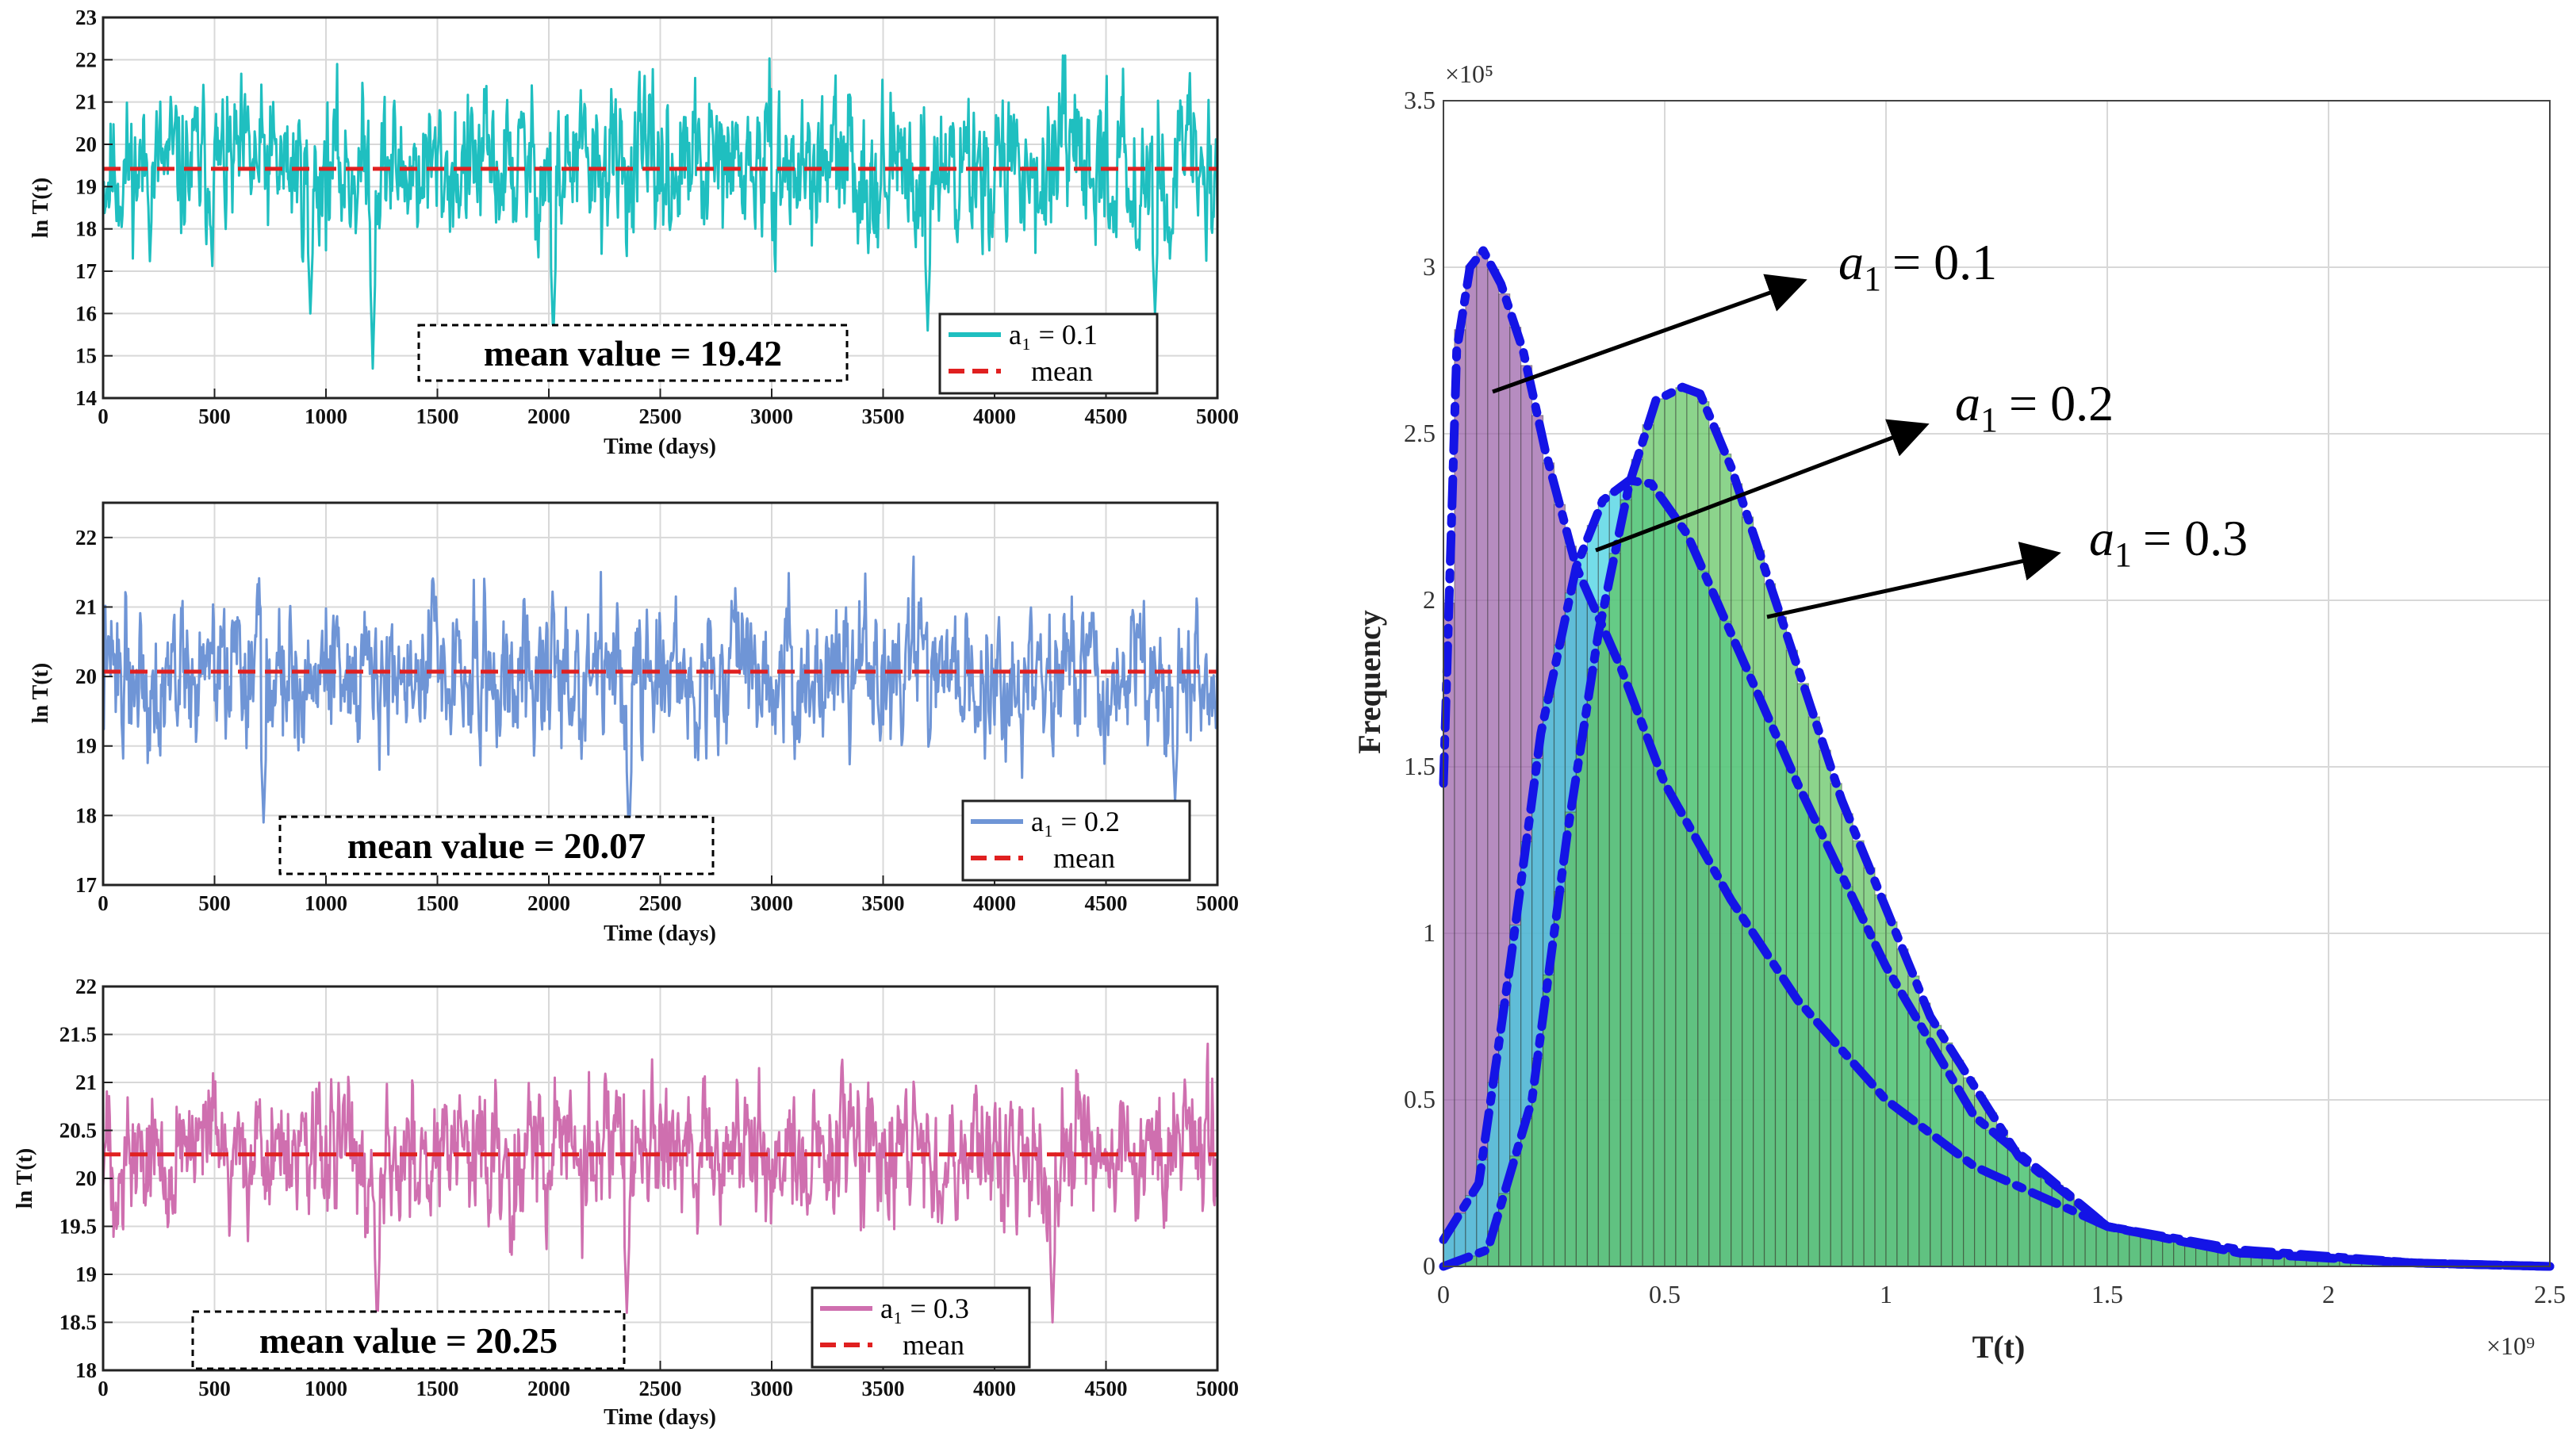 The height and width of the screenshot is (1448, 2576). What do you see at coordinates (1420, 433) in the screenshot?
I see `y-tick-label: 2.5` at bounding box center [1420, 433].